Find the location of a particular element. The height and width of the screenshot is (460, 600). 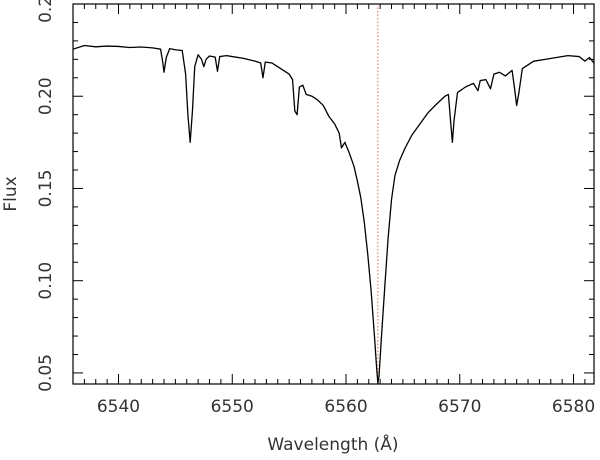

y-tick-label: 0.10 is located at coordinates (46, 281).